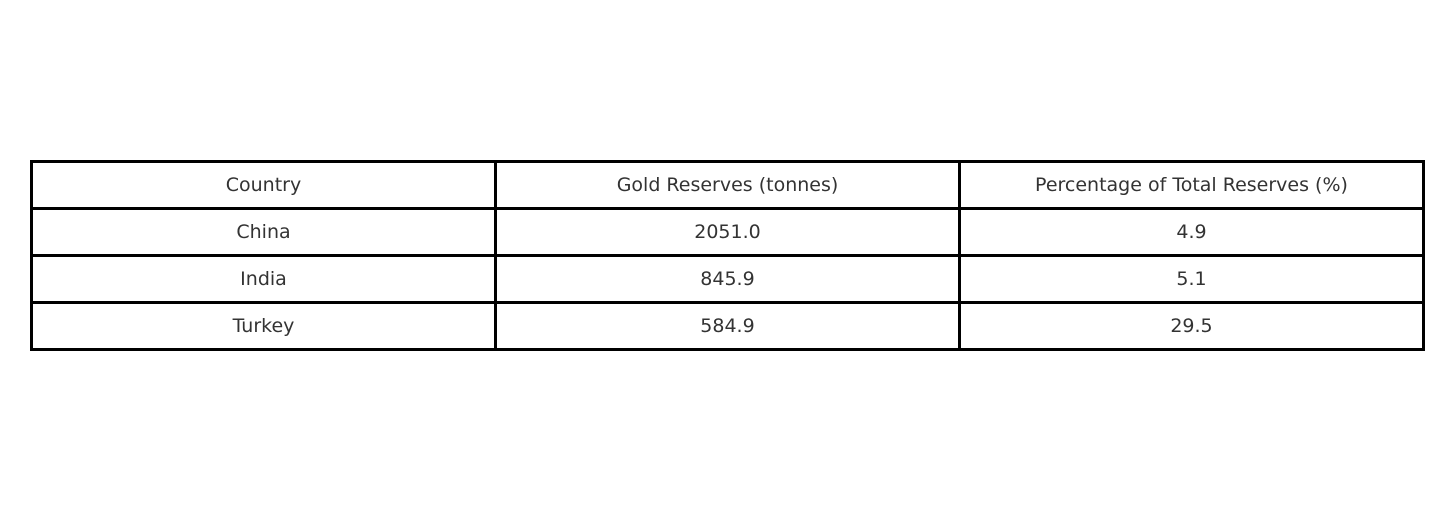 The image size is (1455, 522). What do you see at coordinates (1191, 279) in the screenshot?
I see `cell-percentage: 5.1` at bounding box center [1191, 279].